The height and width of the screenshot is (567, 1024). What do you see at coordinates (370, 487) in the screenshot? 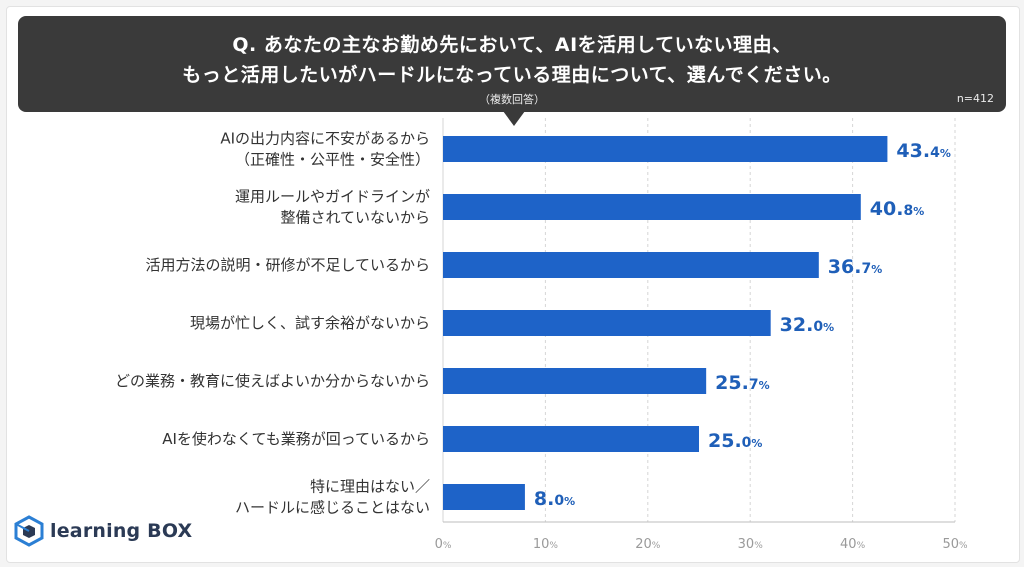
I see `category-label: 特に理由はない／` at bounding box center [370, 487].